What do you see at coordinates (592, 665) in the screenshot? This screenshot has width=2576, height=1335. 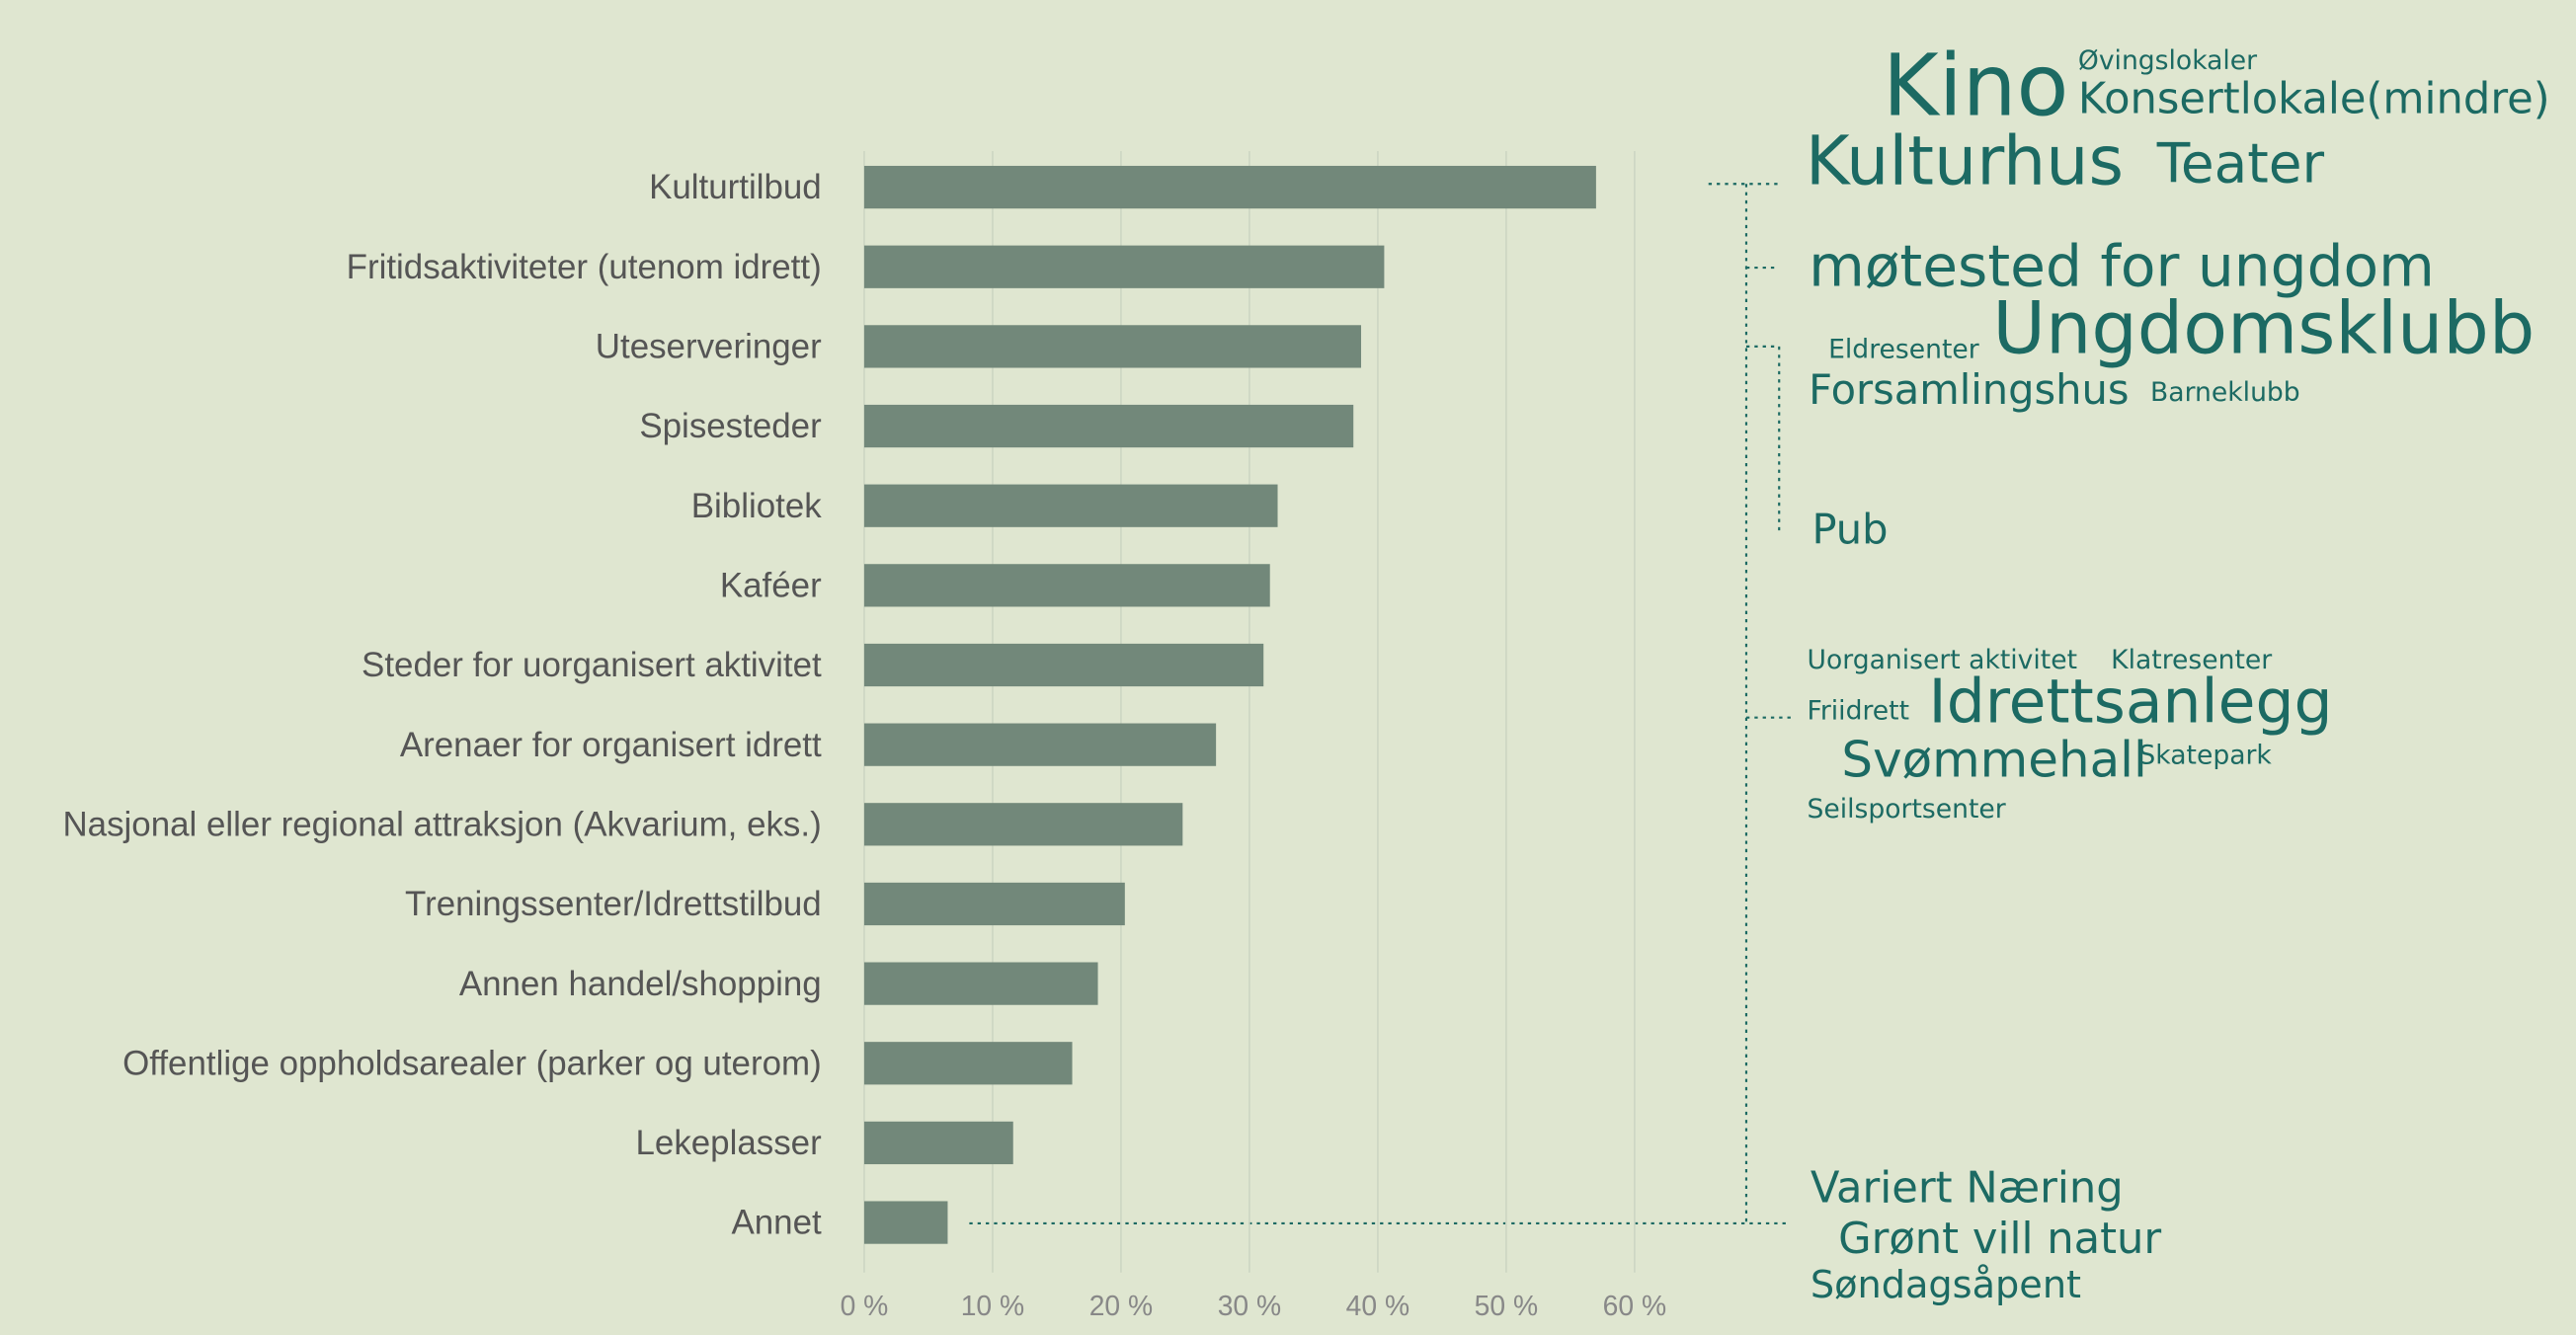 I see `category-label: Steder for uorganisert aktivitet` at bounding box center [592, 665].